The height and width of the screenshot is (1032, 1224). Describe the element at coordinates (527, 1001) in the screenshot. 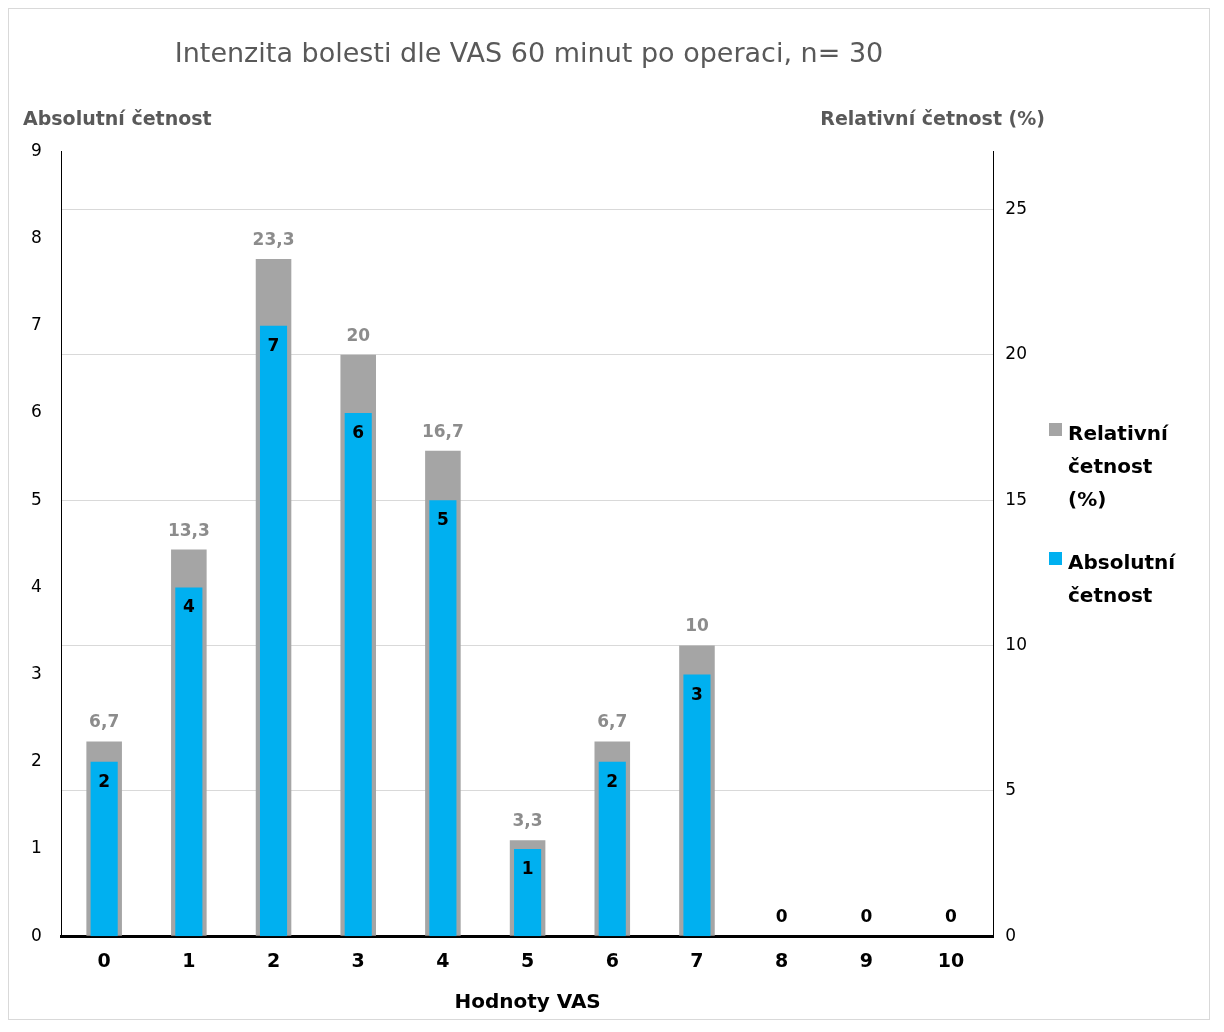

I see `x-axis-title: Hodnoty VAS` at that location.